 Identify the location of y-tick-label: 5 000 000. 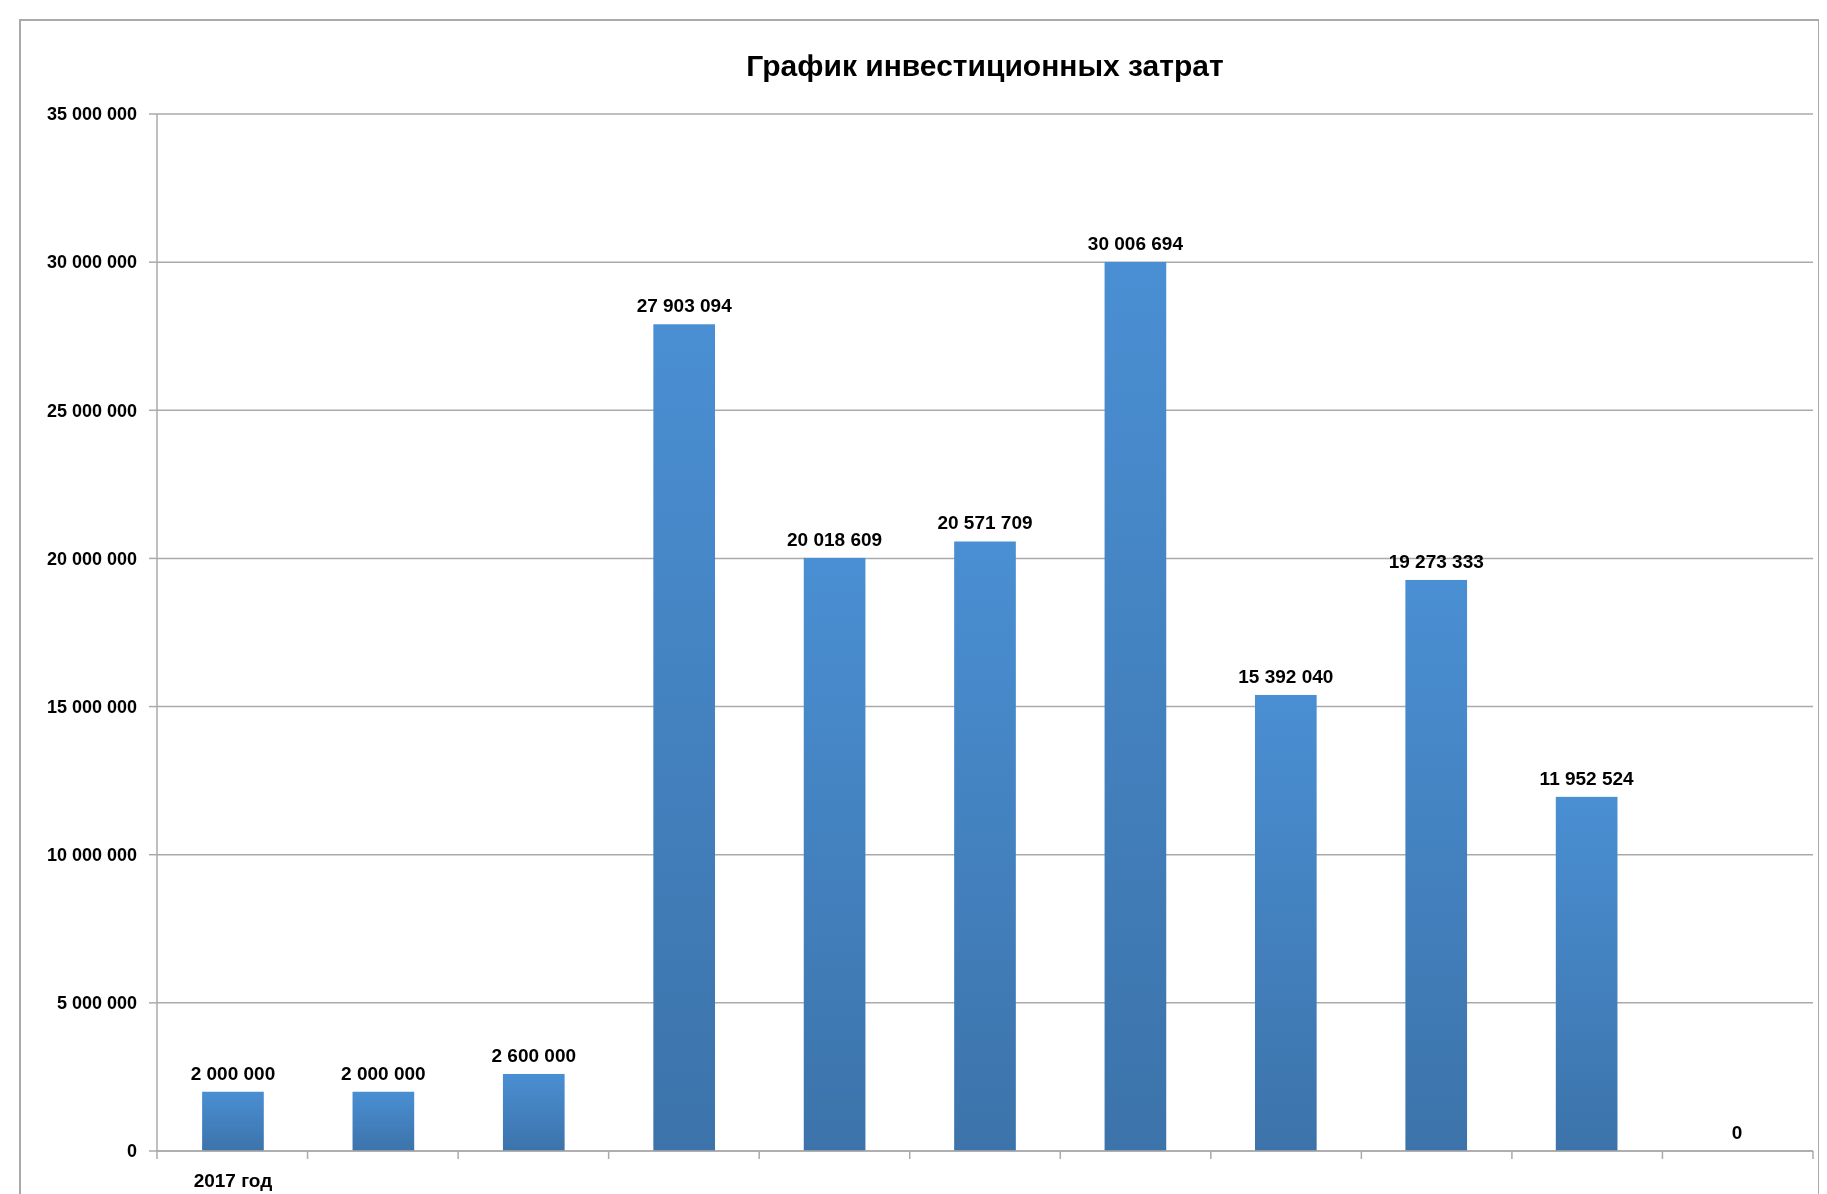
(96, 1003).